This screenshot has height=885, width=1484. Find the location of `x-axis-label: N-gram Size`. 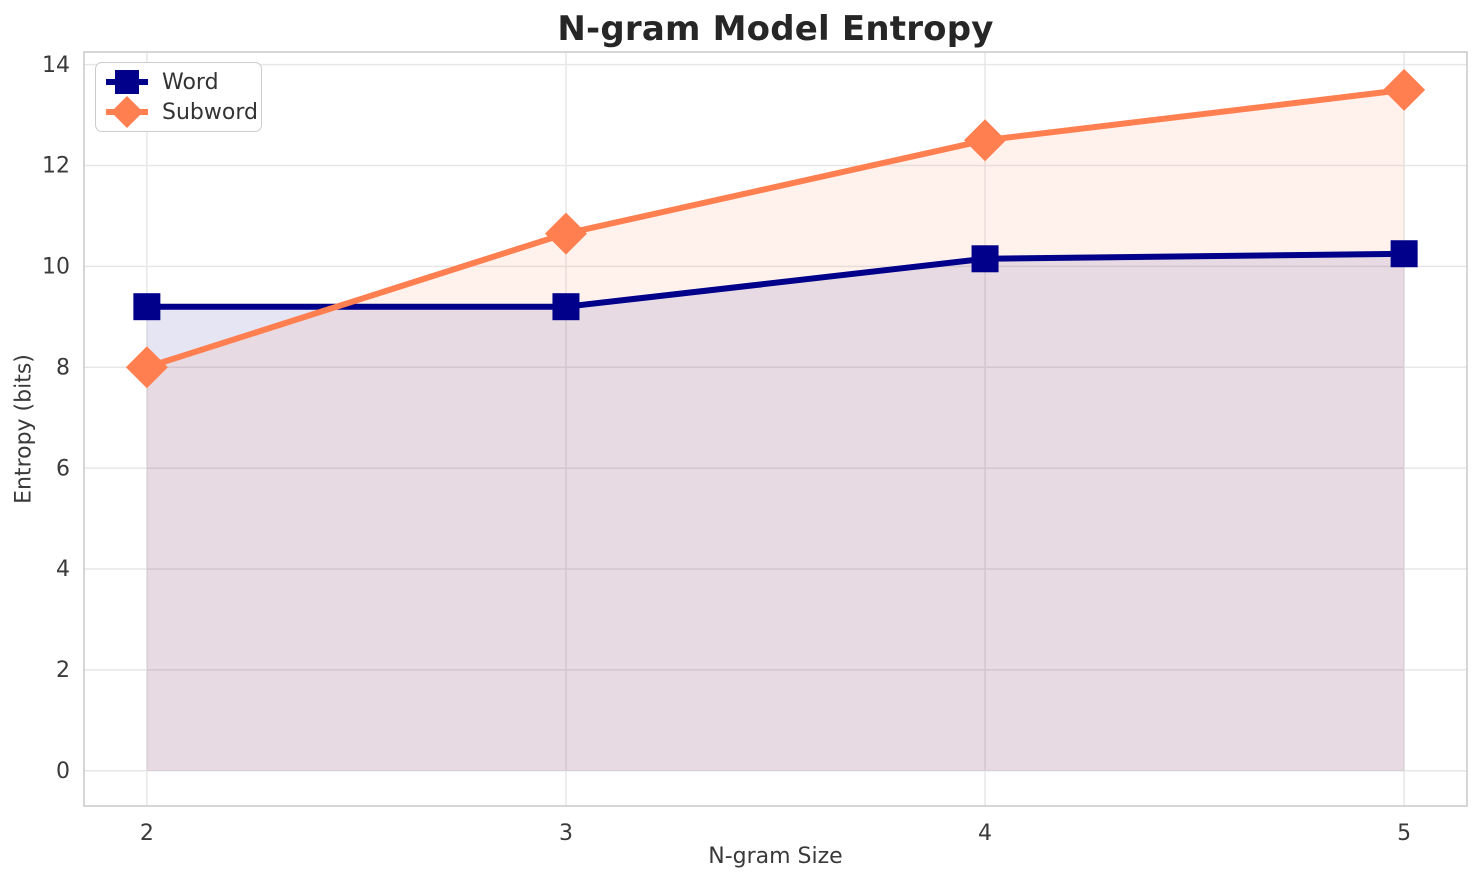

x-axis-label: N-gram Size is located at coordinates (775, 856).